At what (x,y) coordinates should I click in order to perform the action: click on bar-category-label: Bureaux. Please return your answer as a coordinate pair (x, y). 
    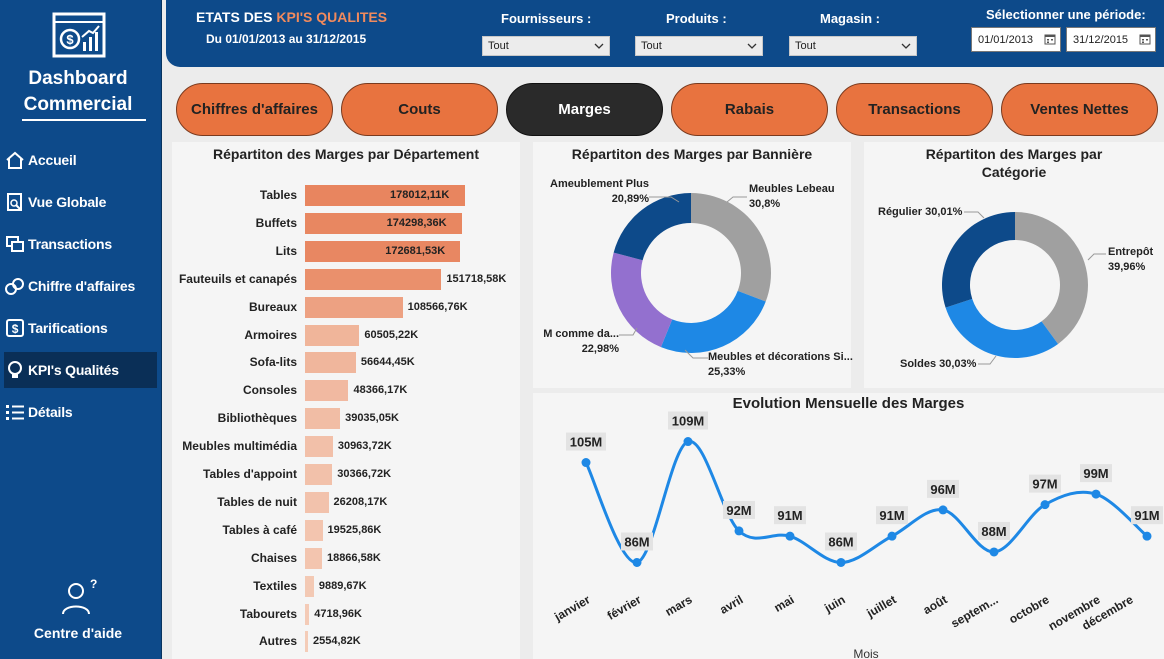
    Looking at the image, I should click on (272, 306).